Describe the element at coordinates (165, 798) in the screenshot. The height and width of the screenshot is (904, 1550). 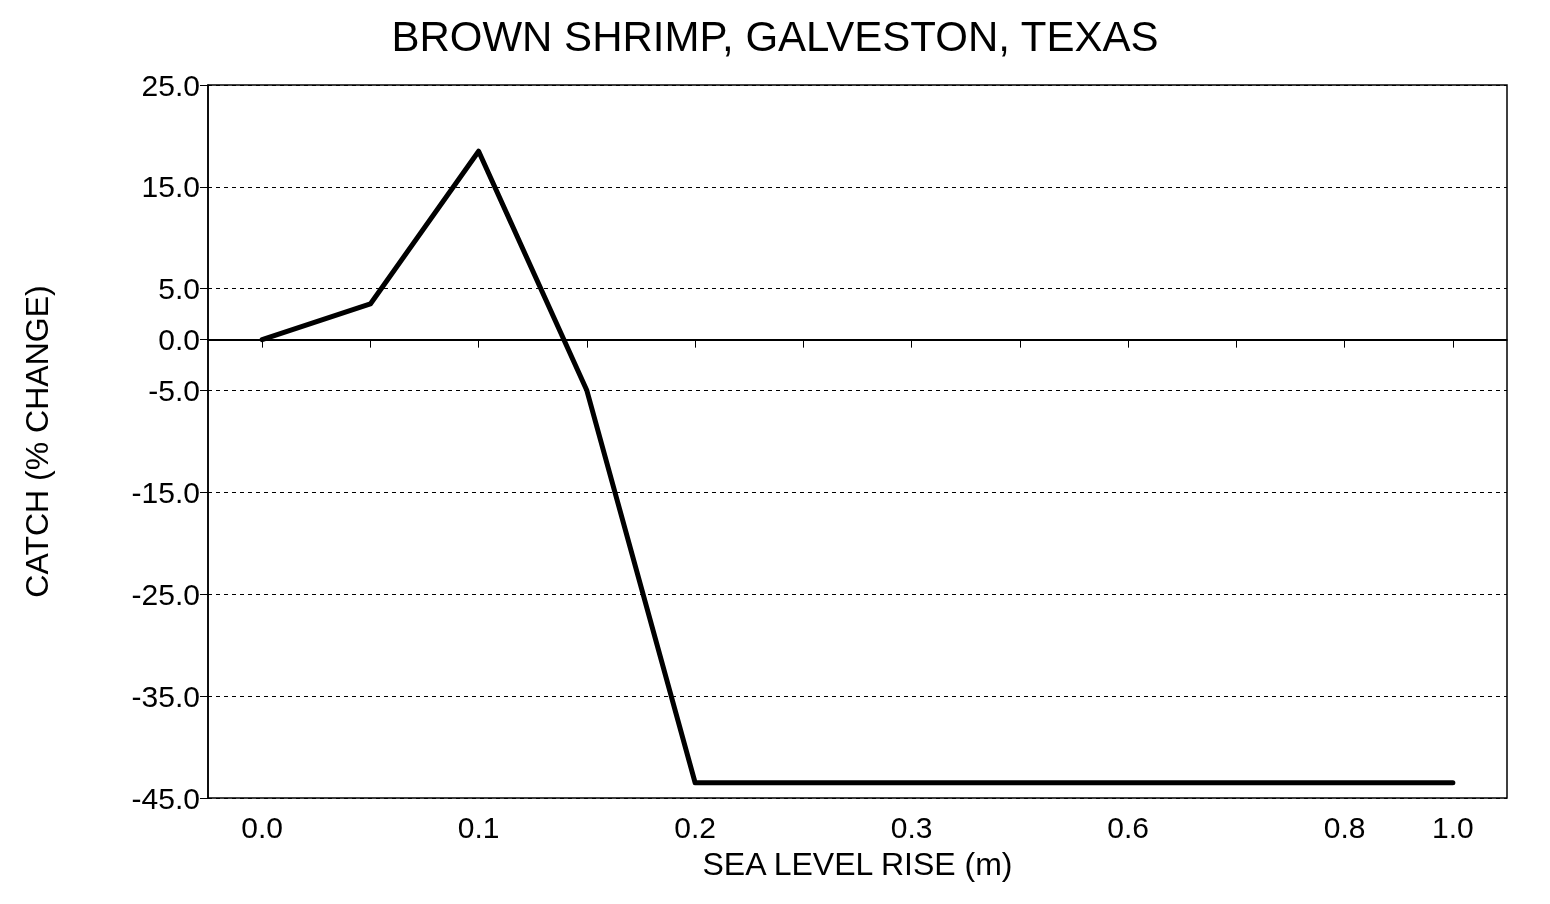
I see `y-tick-label: -45.0` at that location.